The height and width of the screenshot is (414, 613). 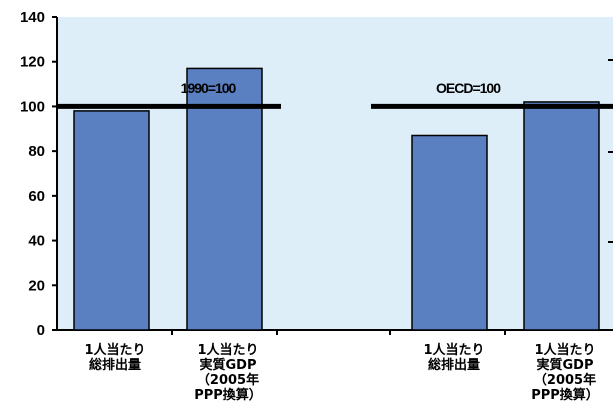 I want to click on y-tick-label: 60, so click(x=36, y=196).